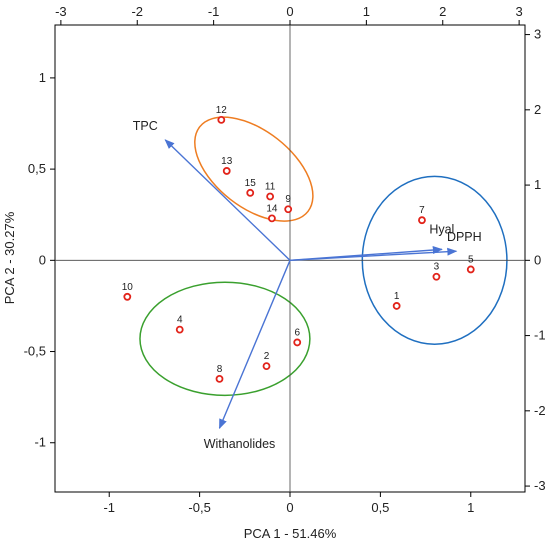 This screenshot has width=550, height=552. What do you see at coordinates (437, 267) in the screenshot?
I see `point-label-3: 3` at bounding box center [437, 267].